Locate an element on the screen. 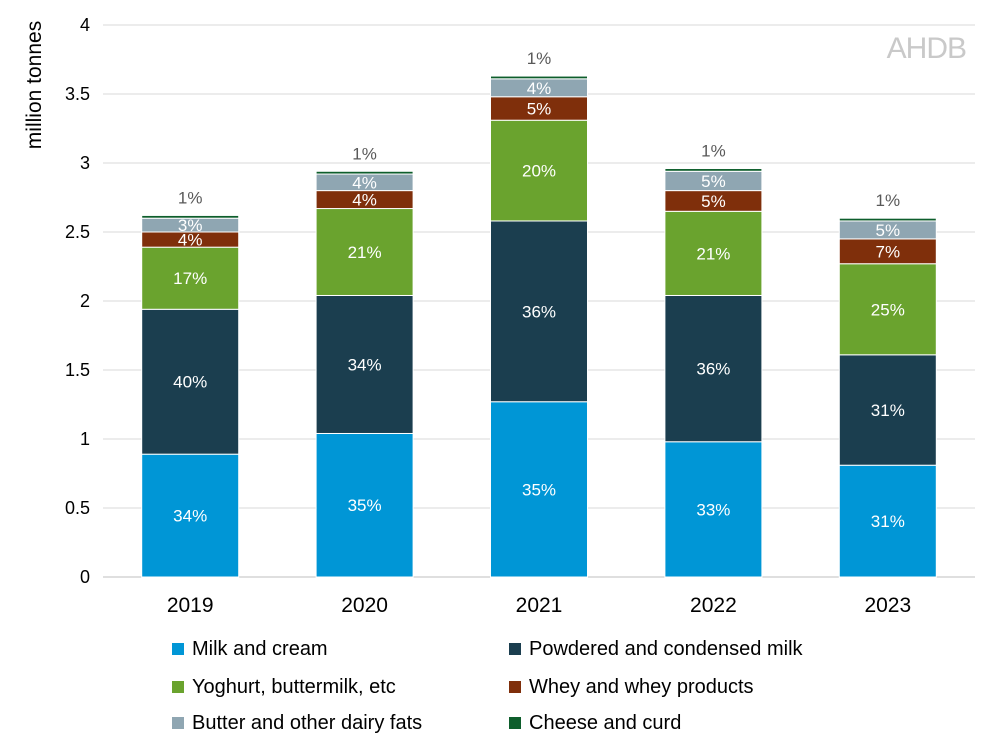  legend-label: Cheese and curd is located at coordinates (605, 723).